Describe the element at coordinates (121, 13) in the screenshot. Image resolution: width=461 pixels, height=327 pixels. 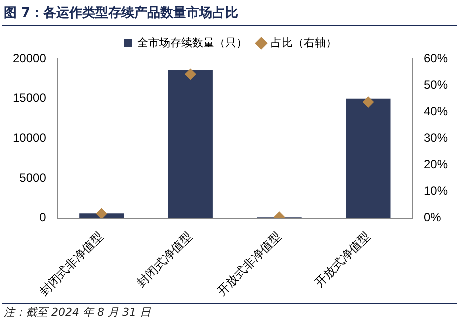
I see `chart-title: 图 7：各运作类型存续产品数量市场占比` at that location.